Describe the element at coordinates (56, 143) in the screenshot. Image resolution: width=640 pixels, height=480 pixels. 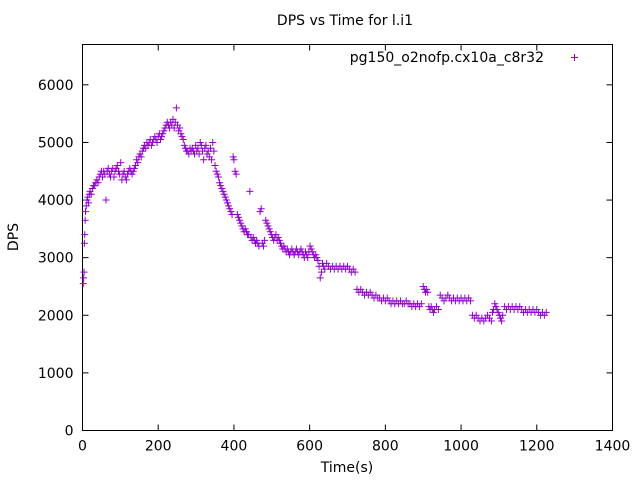
I see `y-tick-label: 5000` at that location.